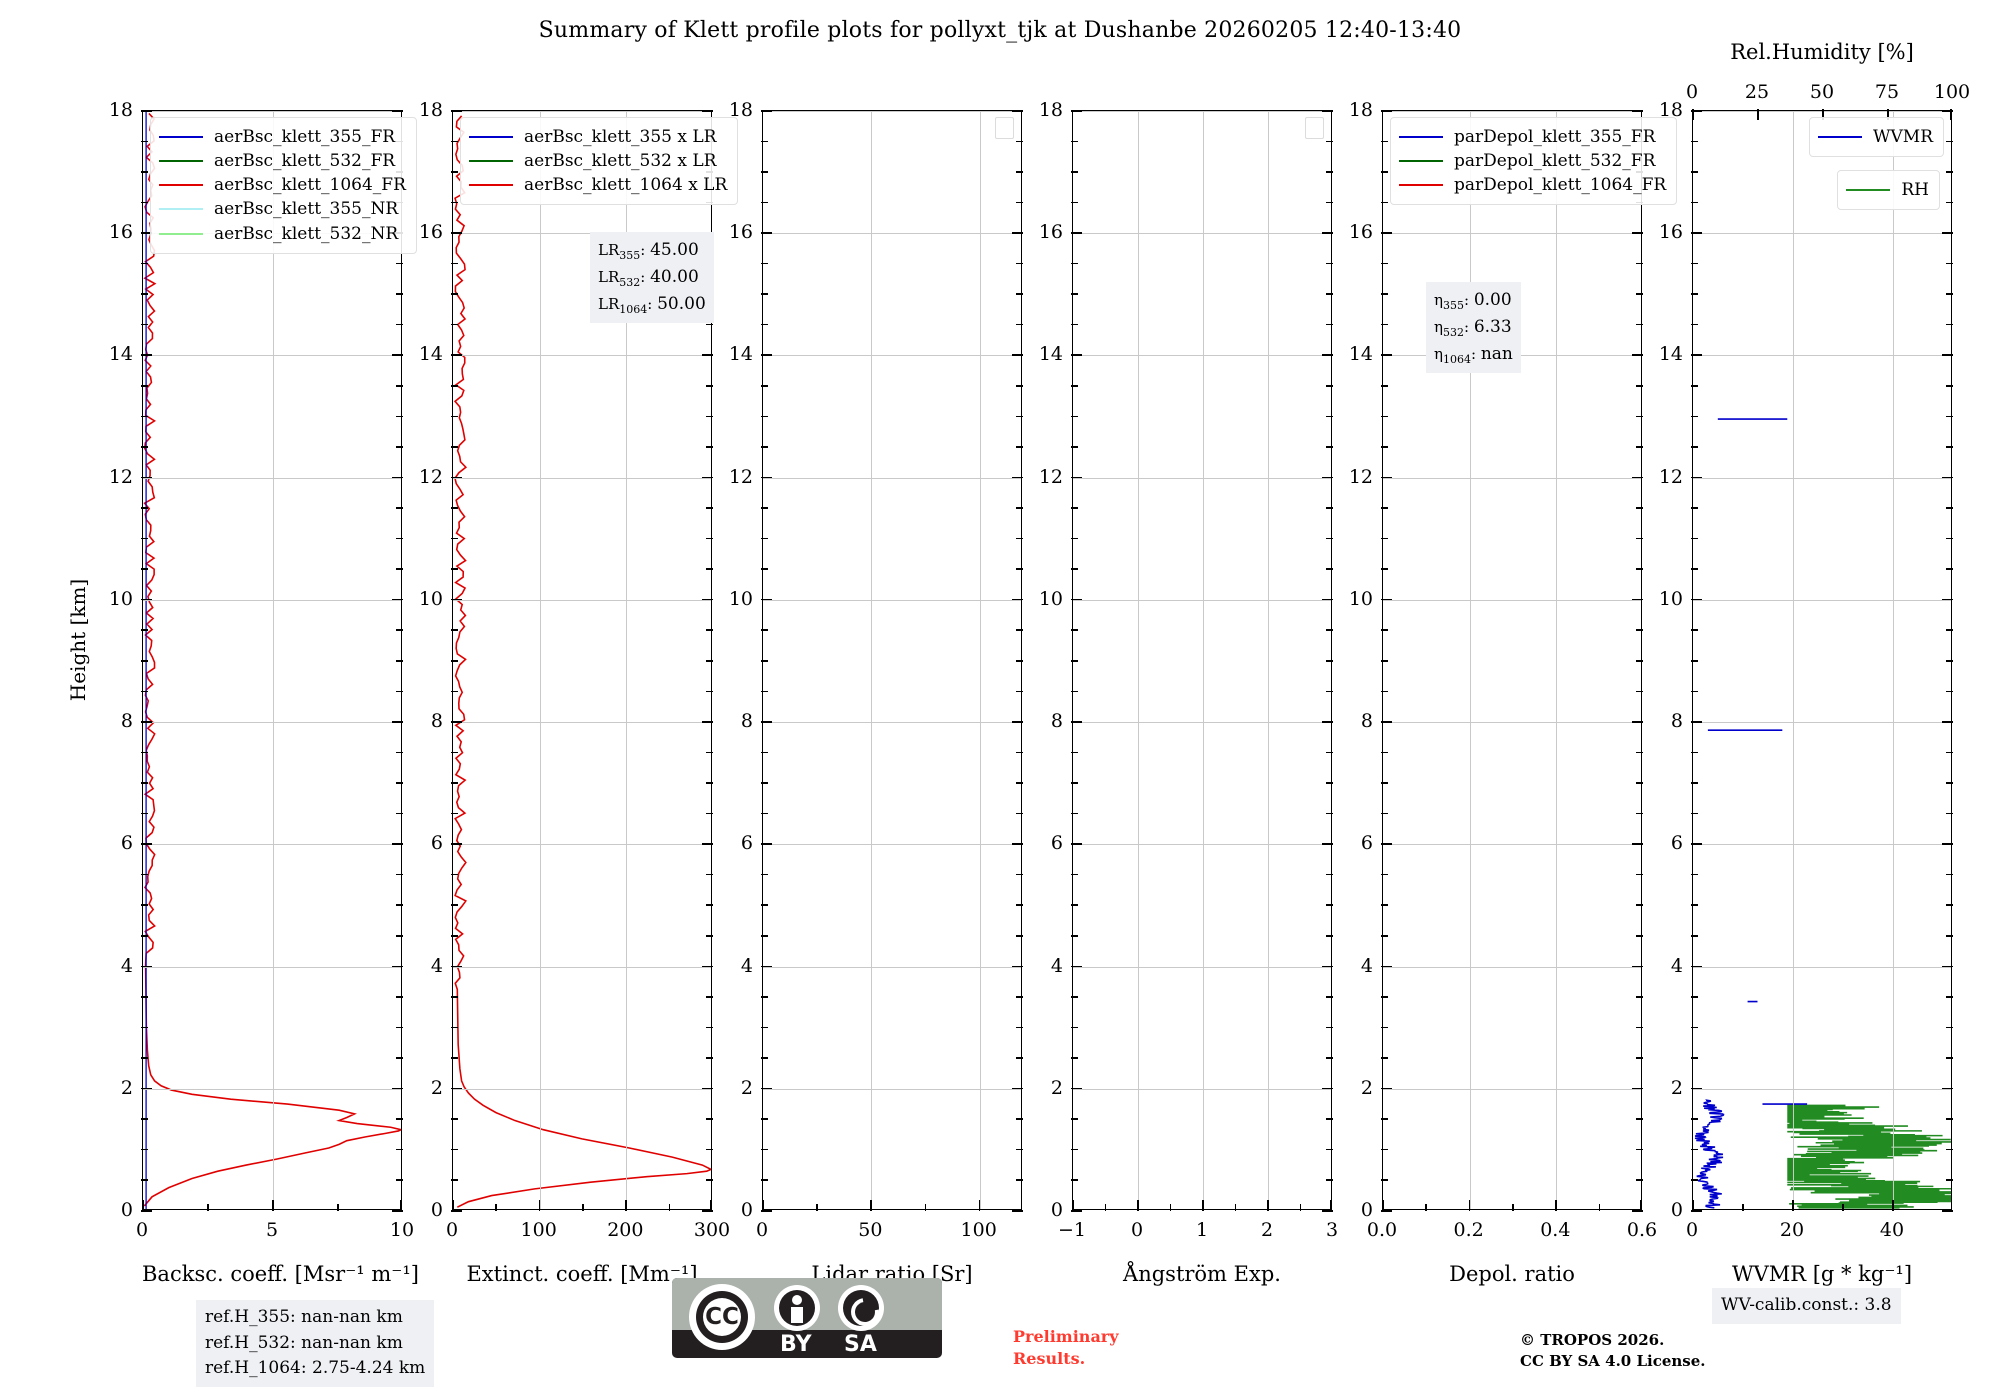 This screenshot has height=1387, width=2000. I want to click on y-tick-label: 16, so click(1360, 232).